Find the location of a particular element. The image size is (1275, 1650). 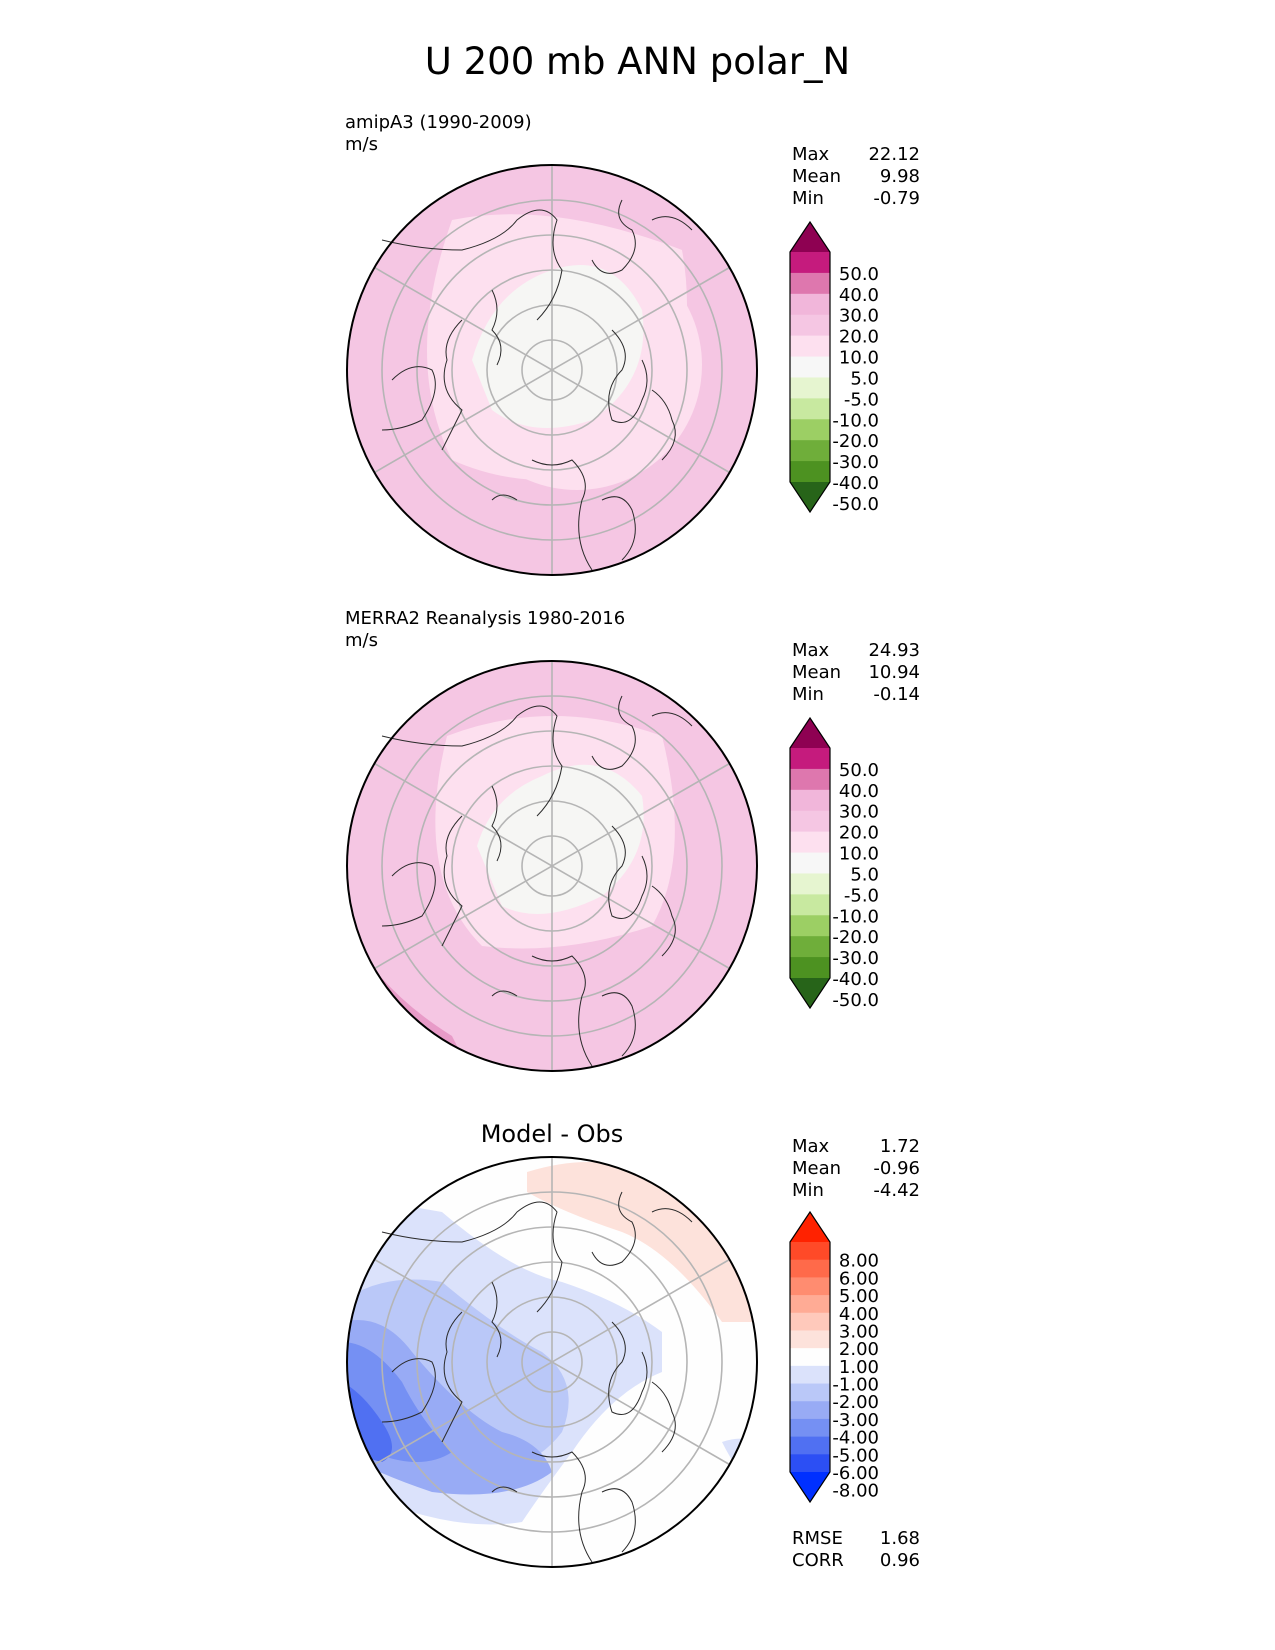

stat-min-row: Min -0.79 is located at coordinates (856, 199).